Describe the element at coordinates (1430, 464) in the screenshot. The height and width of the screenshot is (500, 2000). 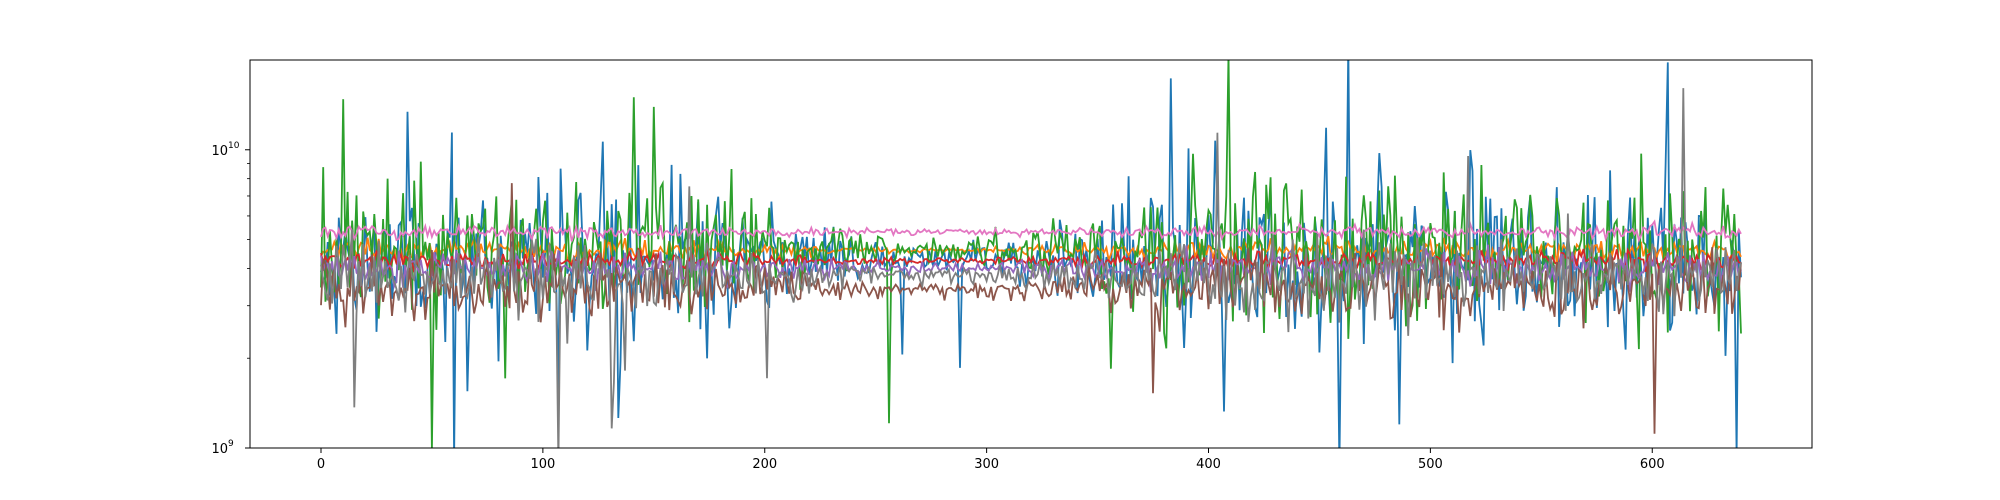
I see `x-tick-label: 500` at that location.